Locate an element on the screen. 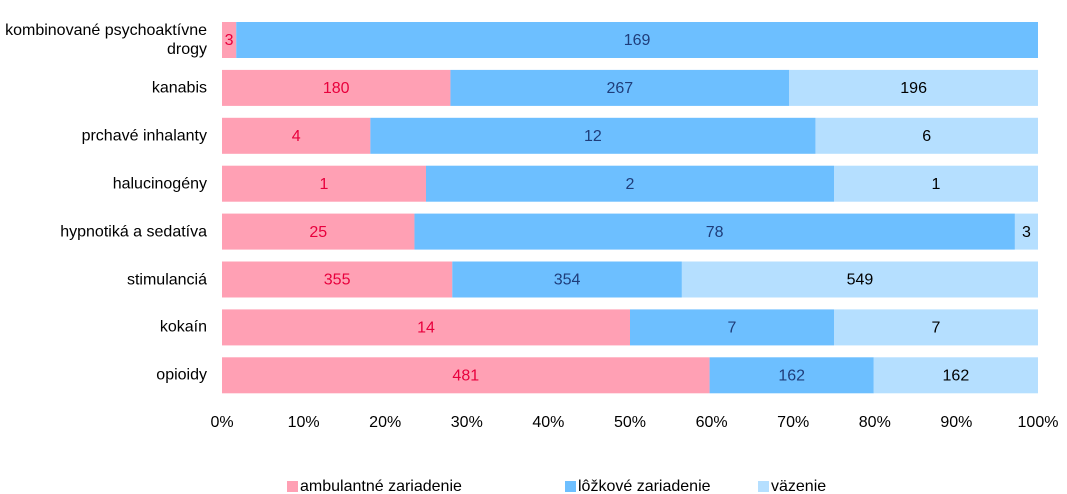  x-tick-label: 100% is located at coordinates (1038, 422).